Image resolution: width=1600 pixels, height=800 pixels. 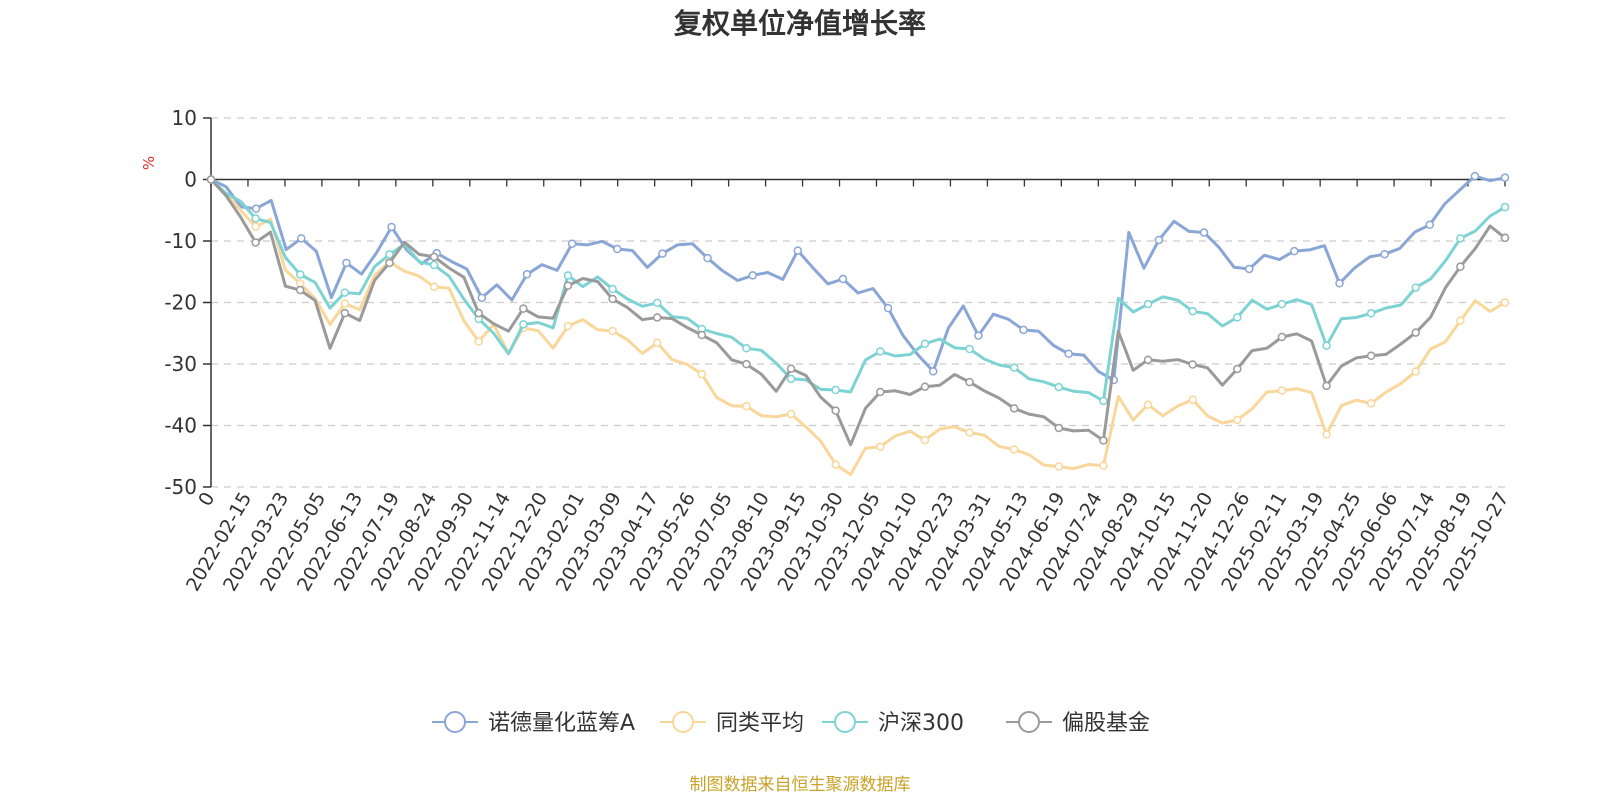 I want to click on legend-item-2: 沪深300, so click(x=893, y=723).